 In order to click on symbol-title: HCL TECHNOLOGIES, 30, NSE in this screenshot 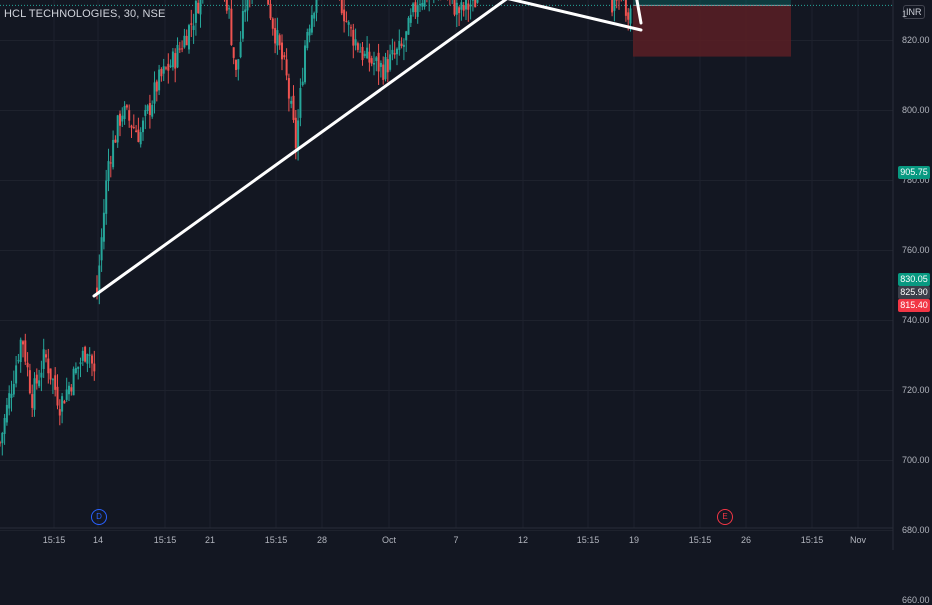, I will do `click(85, 14)`.